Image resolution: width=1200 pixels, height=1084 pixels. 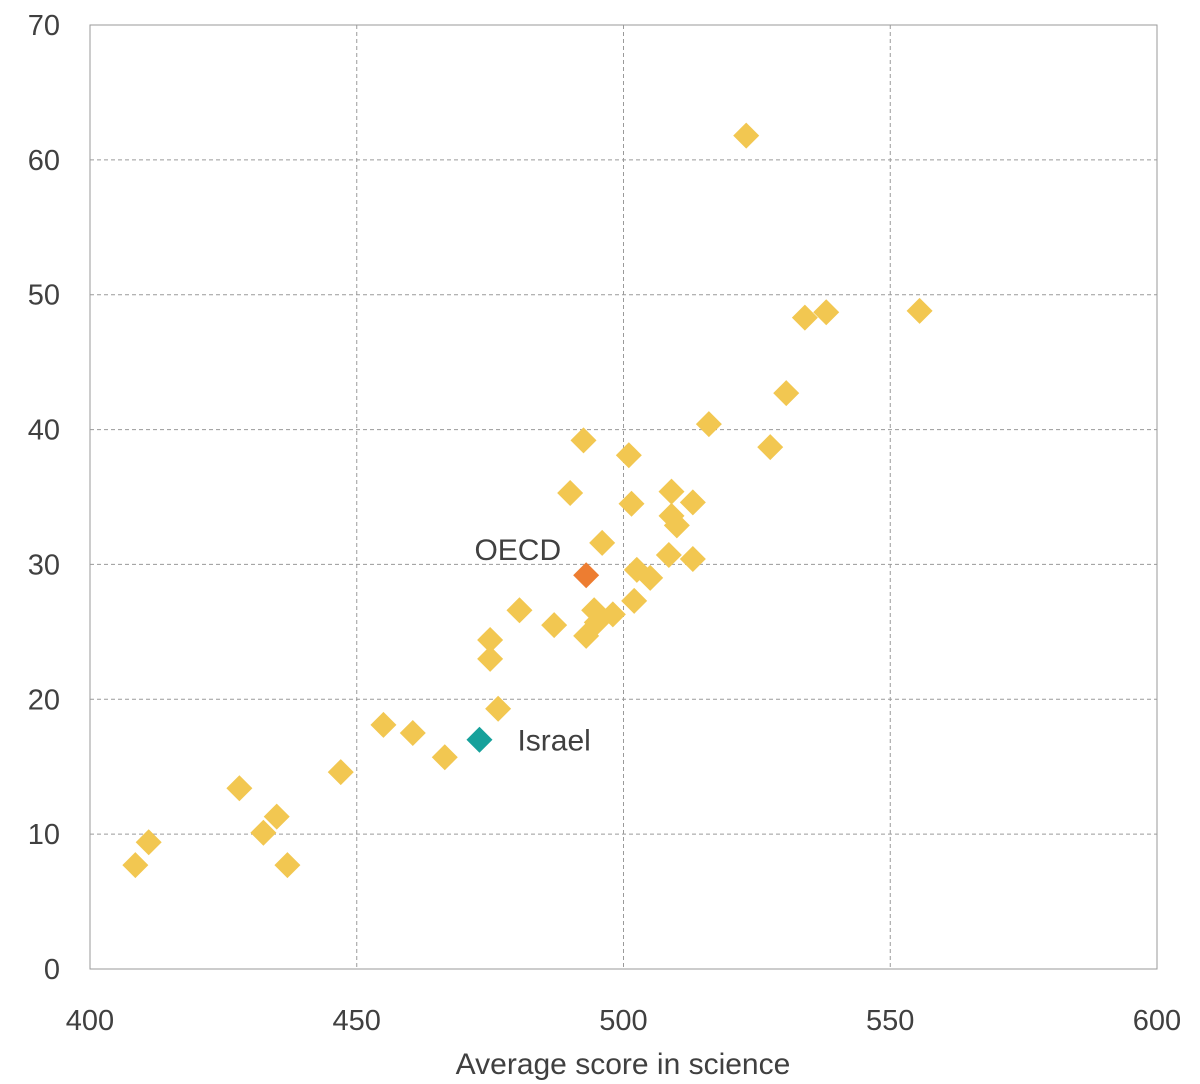 I want to click on y-tick-label: 40, so click(x=44, y=431).